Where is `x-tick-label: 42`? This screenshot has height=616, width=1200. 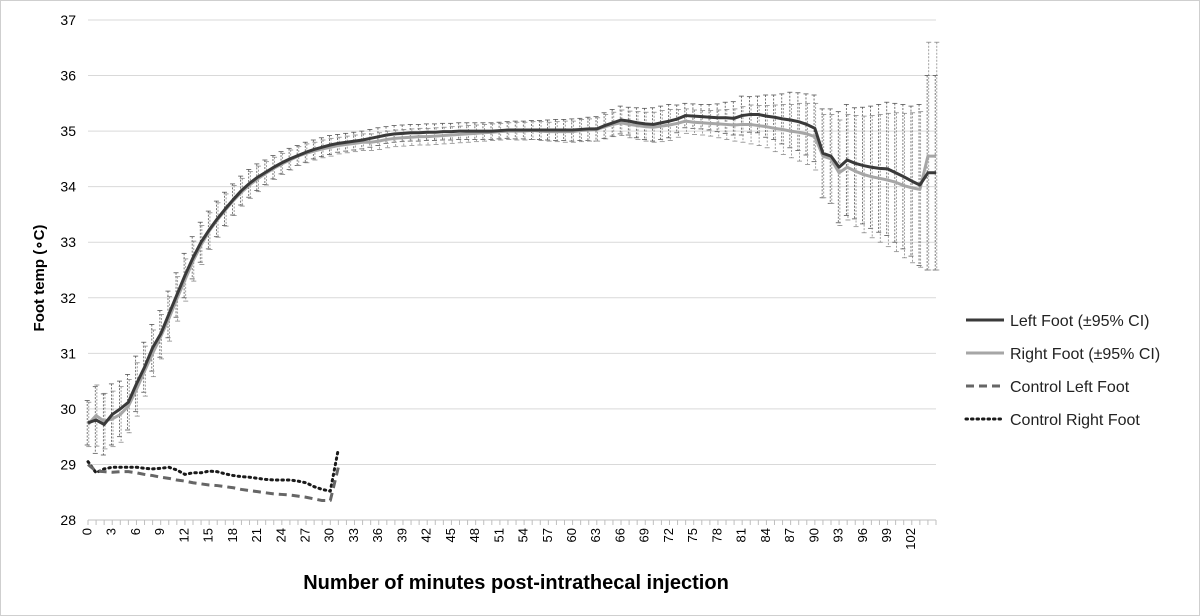
x-tick-label: 42 is located at coordinates (426, 535).